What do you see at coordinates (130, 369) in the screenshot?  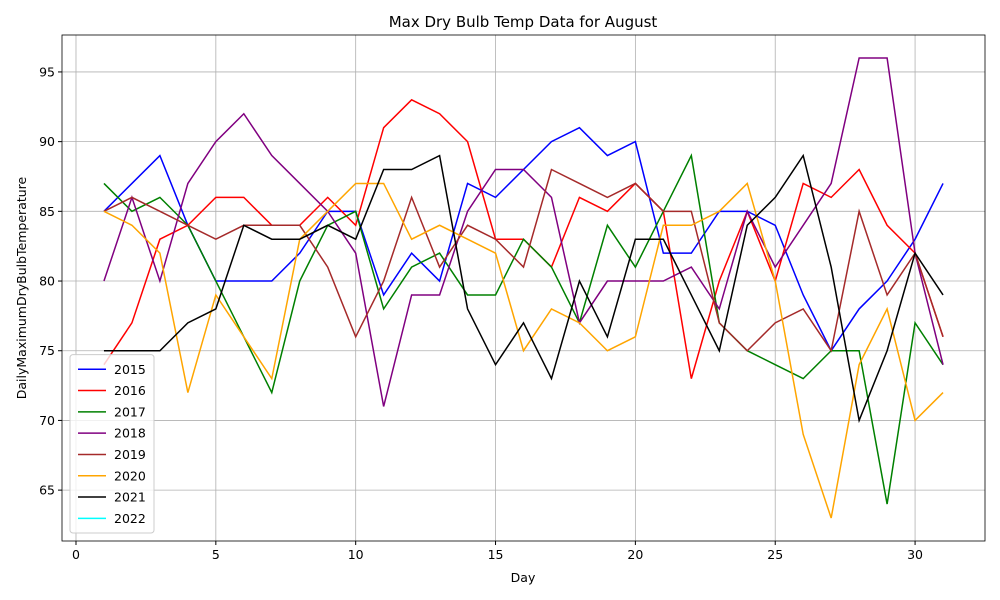 I see `legend-label: 2015` at bounding box center [130, 369].